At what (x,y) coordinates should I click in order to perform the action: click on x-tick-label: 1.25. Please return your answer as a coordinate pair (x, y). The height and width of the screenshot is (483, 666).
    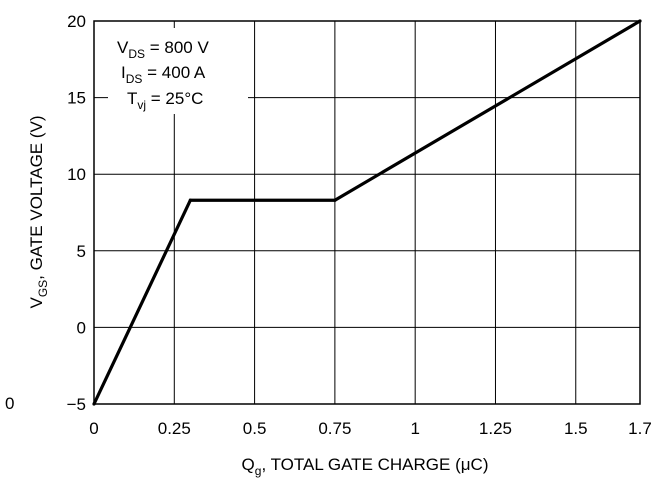
    Looking at the image, I should click on (495, 428).